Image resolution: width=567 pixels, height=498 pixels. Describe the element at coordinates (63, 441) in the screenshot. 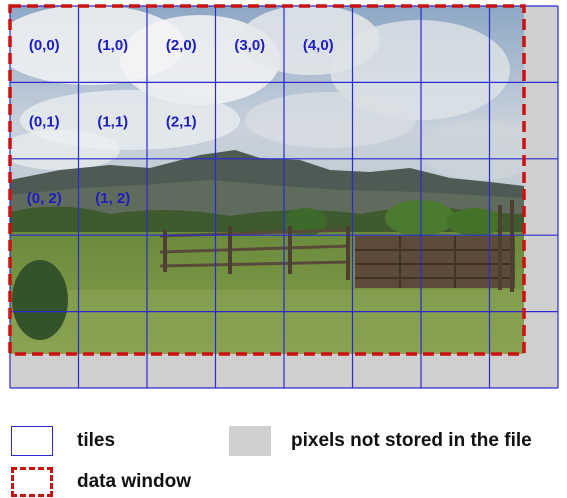

I see `legend-tiles: tiles` at that location.